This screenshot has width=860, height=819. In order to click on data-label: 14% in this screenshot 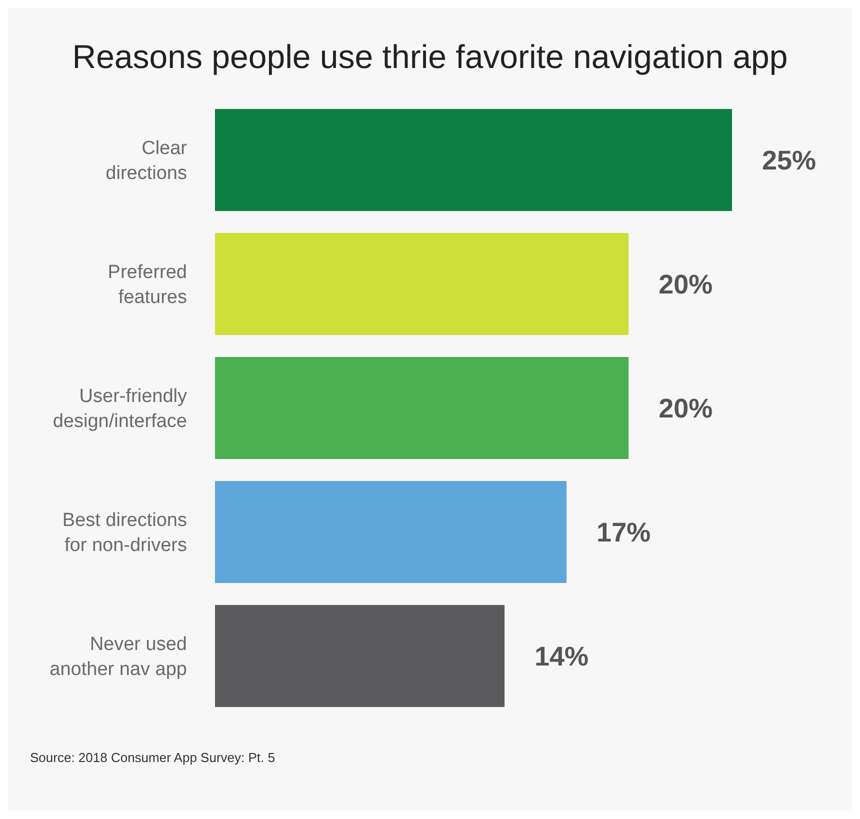, I will do `click(561, 656)`.